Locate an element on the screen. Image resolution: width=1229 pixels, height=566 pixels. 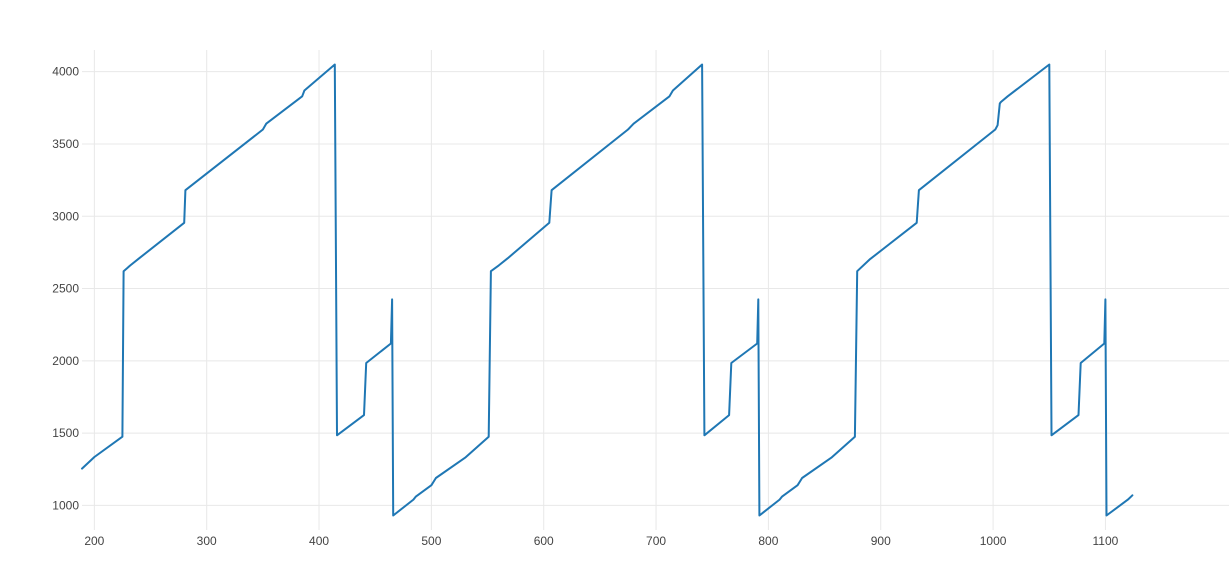
x-tick-label: 300 is located at coordinates (207, 541).